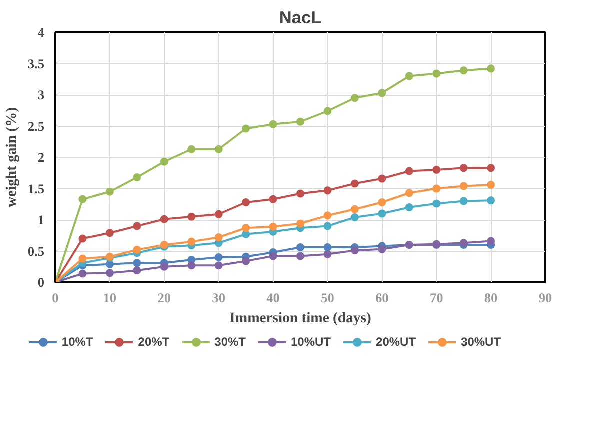 This screenshot has height=426, width=606. What do you see at coordinates (219, 298) in the screenshot?
I see `x-tick-label: 30` at bounding box center [219, 298].